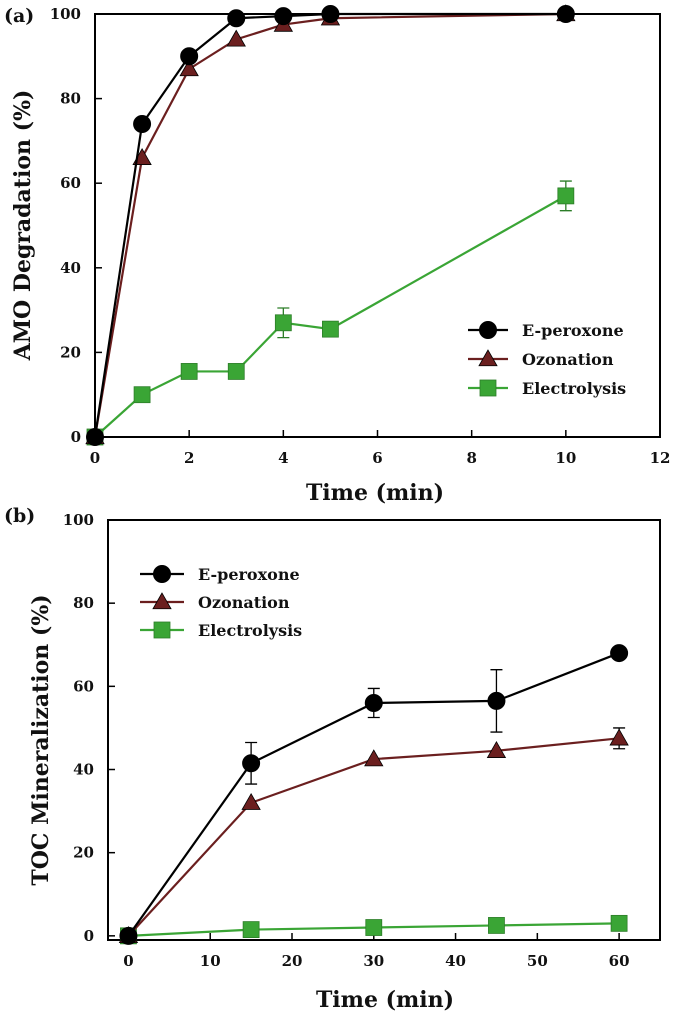  What do you see at coordinates (244, 602) in the screenshot?
I see `panel-b-legend-label-ozonation: Ozonation` at bounding box center [244, 602].